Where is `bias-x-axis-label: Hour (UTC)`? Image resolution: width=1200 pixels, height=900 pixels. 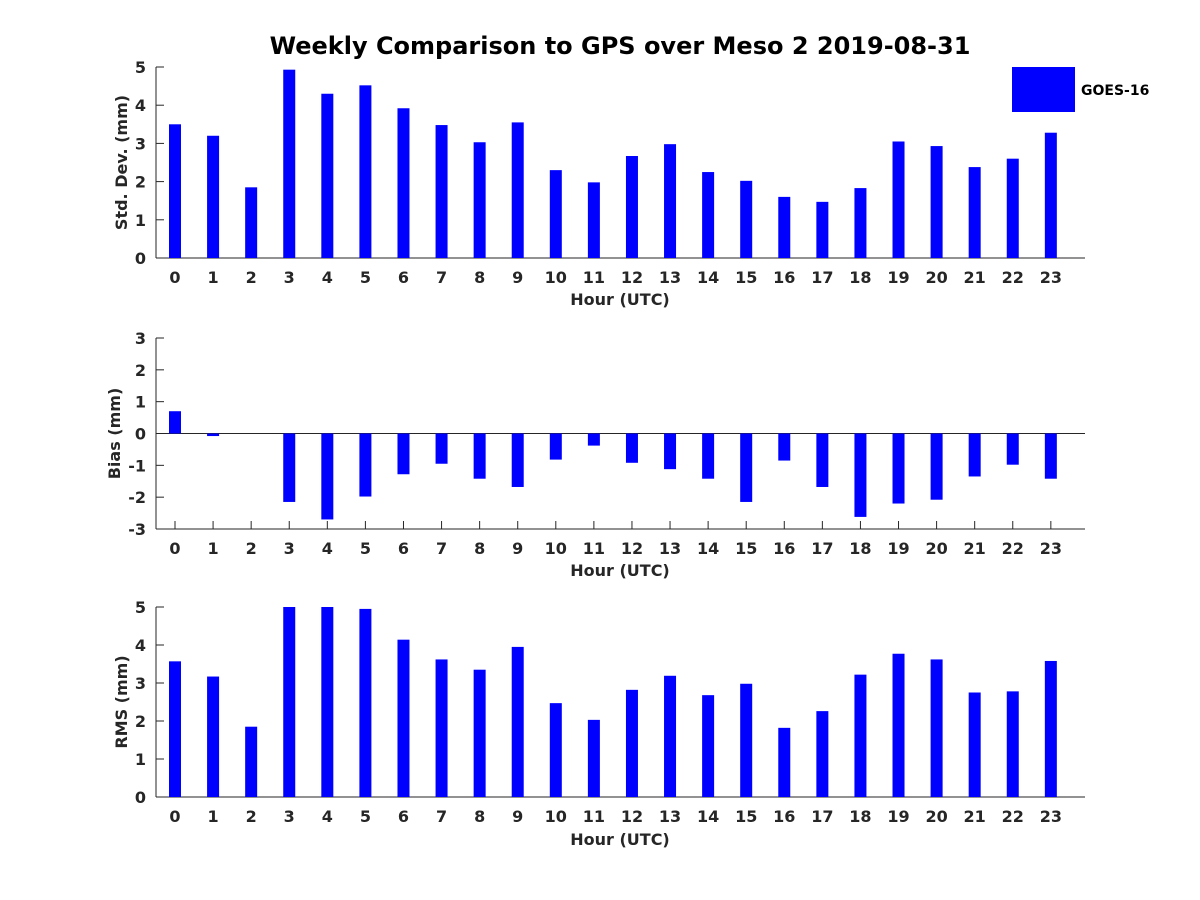
bias-x-axis-label: Hour (UTC) is located at coordinates (620, 570).